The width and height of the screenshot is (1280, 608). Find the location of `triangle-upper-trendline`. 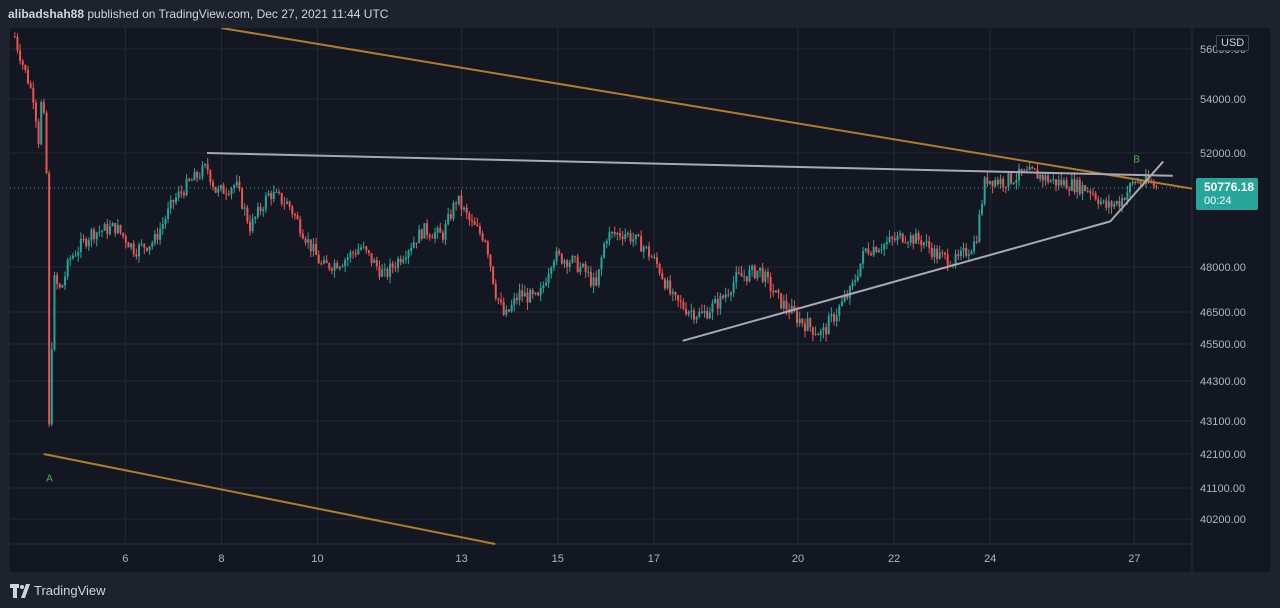

triangle-upper-trendline is located at coordinates (689, 164).